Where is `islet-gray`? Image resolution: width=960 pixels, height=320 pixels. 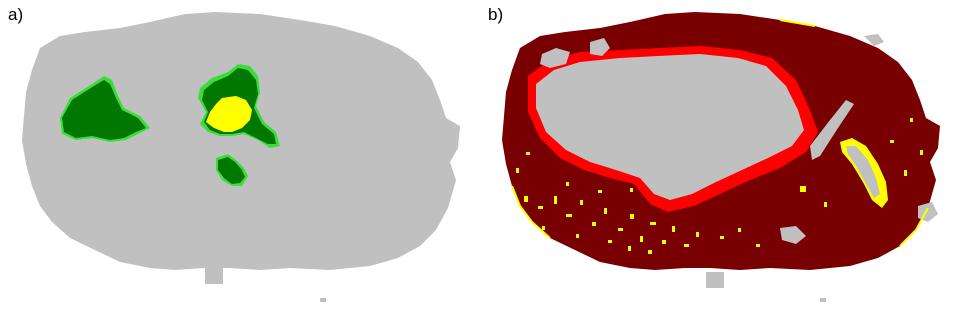 islet-gray is located at coordinates (715, 280).